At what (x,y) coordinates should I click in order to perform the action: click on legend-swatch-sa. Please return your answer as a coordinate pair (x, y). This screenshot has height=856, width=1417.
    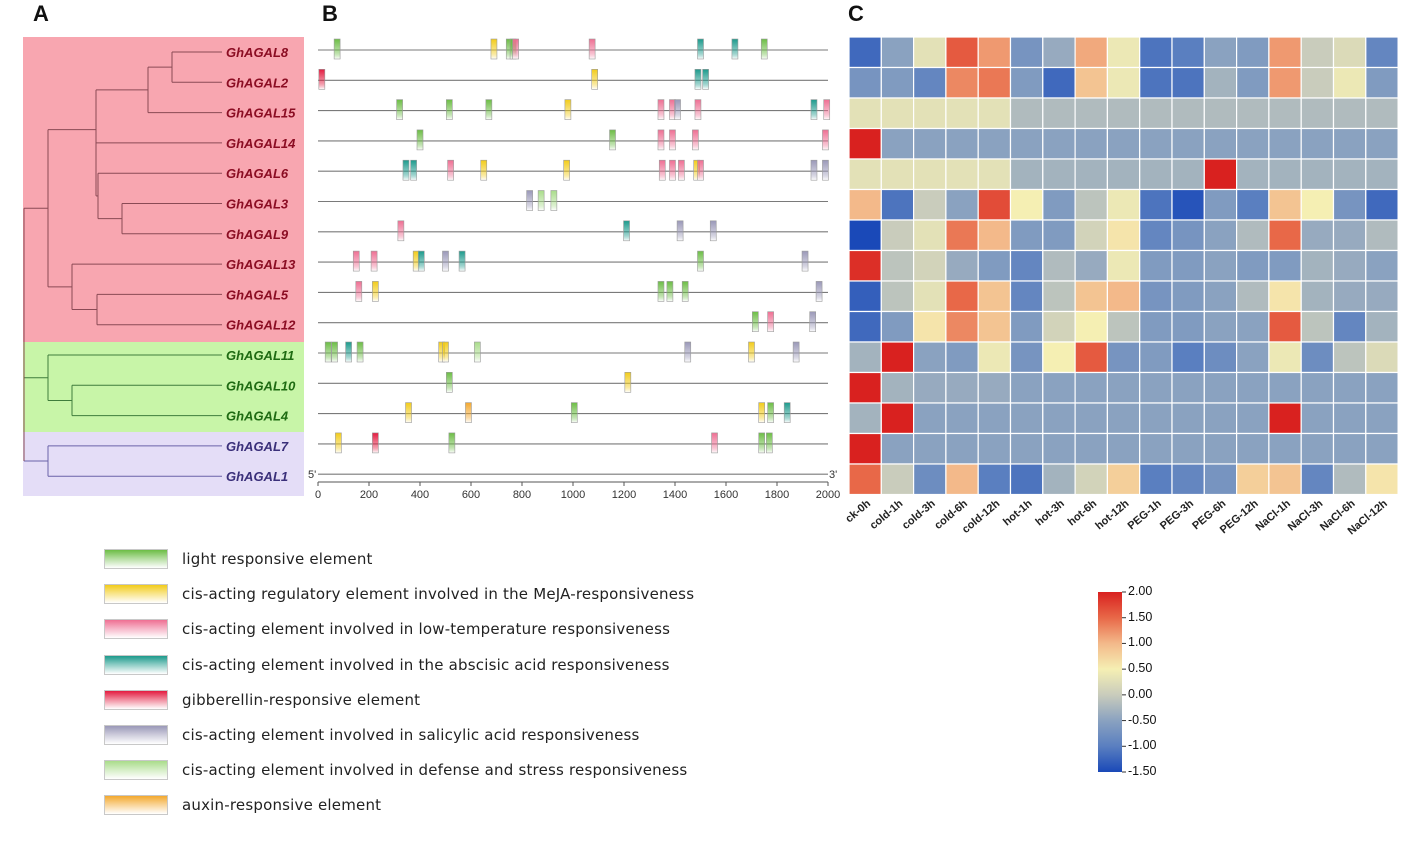
    Looking at the image, I should click on (136, 735).